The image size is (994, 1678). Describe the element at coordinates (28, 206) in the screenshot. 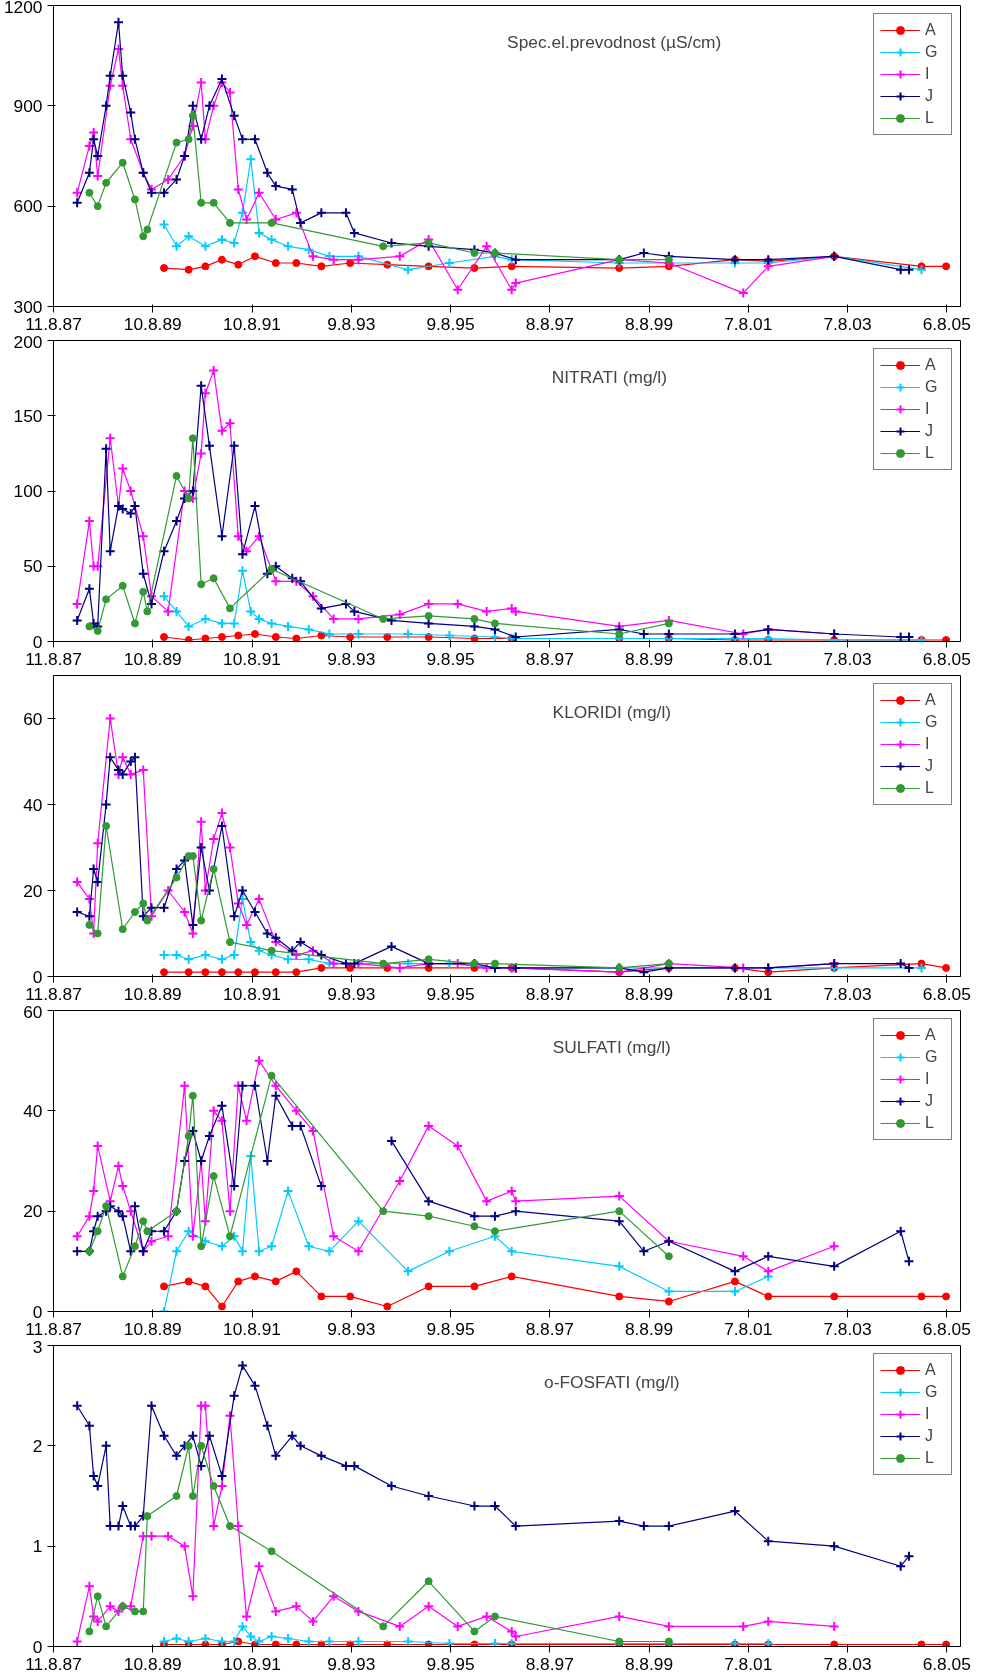

I see `y-tick-label: 600` at that location.